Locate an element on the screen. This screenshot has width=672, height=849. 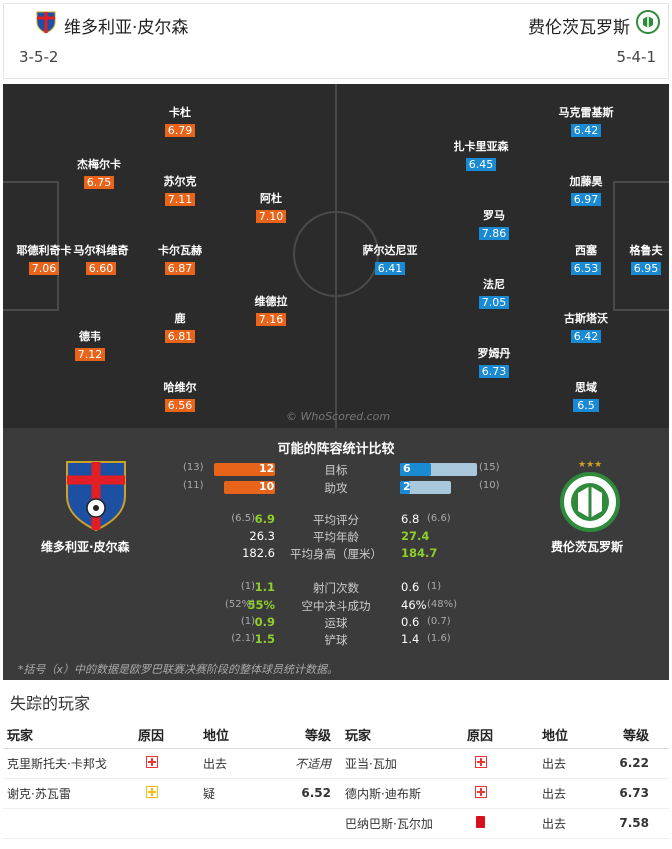
stat-row: (2.1) 1.5 铲球 1.4 (1.6) is located at coordinates (336, 640).